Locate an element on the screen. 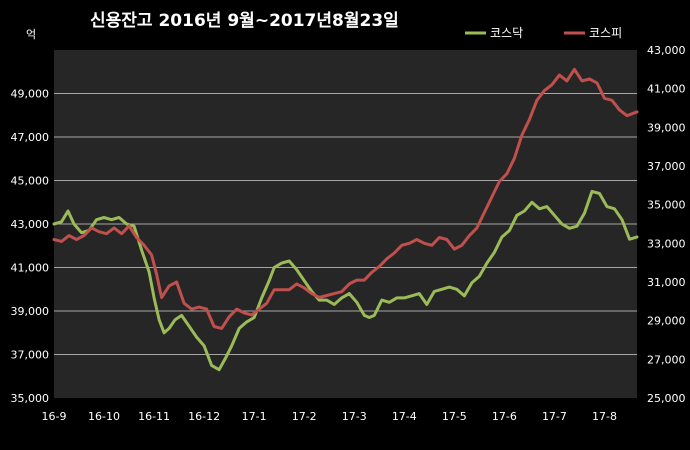  left-tick-label: 45,000 is located at coordinates (30, 181).